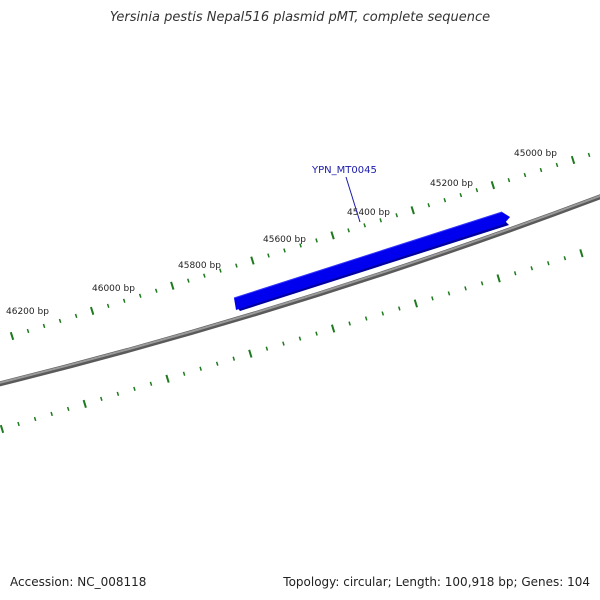  I want to click on tick-label-45000: 45000 bp, so click(535, 154).